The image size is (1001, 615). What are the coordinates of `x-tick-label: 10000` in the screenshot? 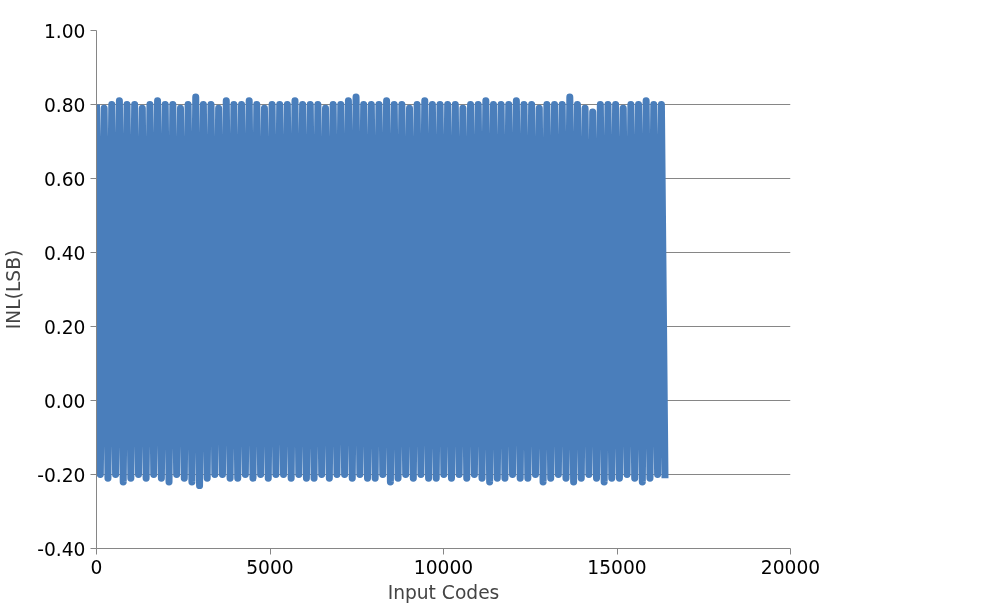 It's located at (443, 567).